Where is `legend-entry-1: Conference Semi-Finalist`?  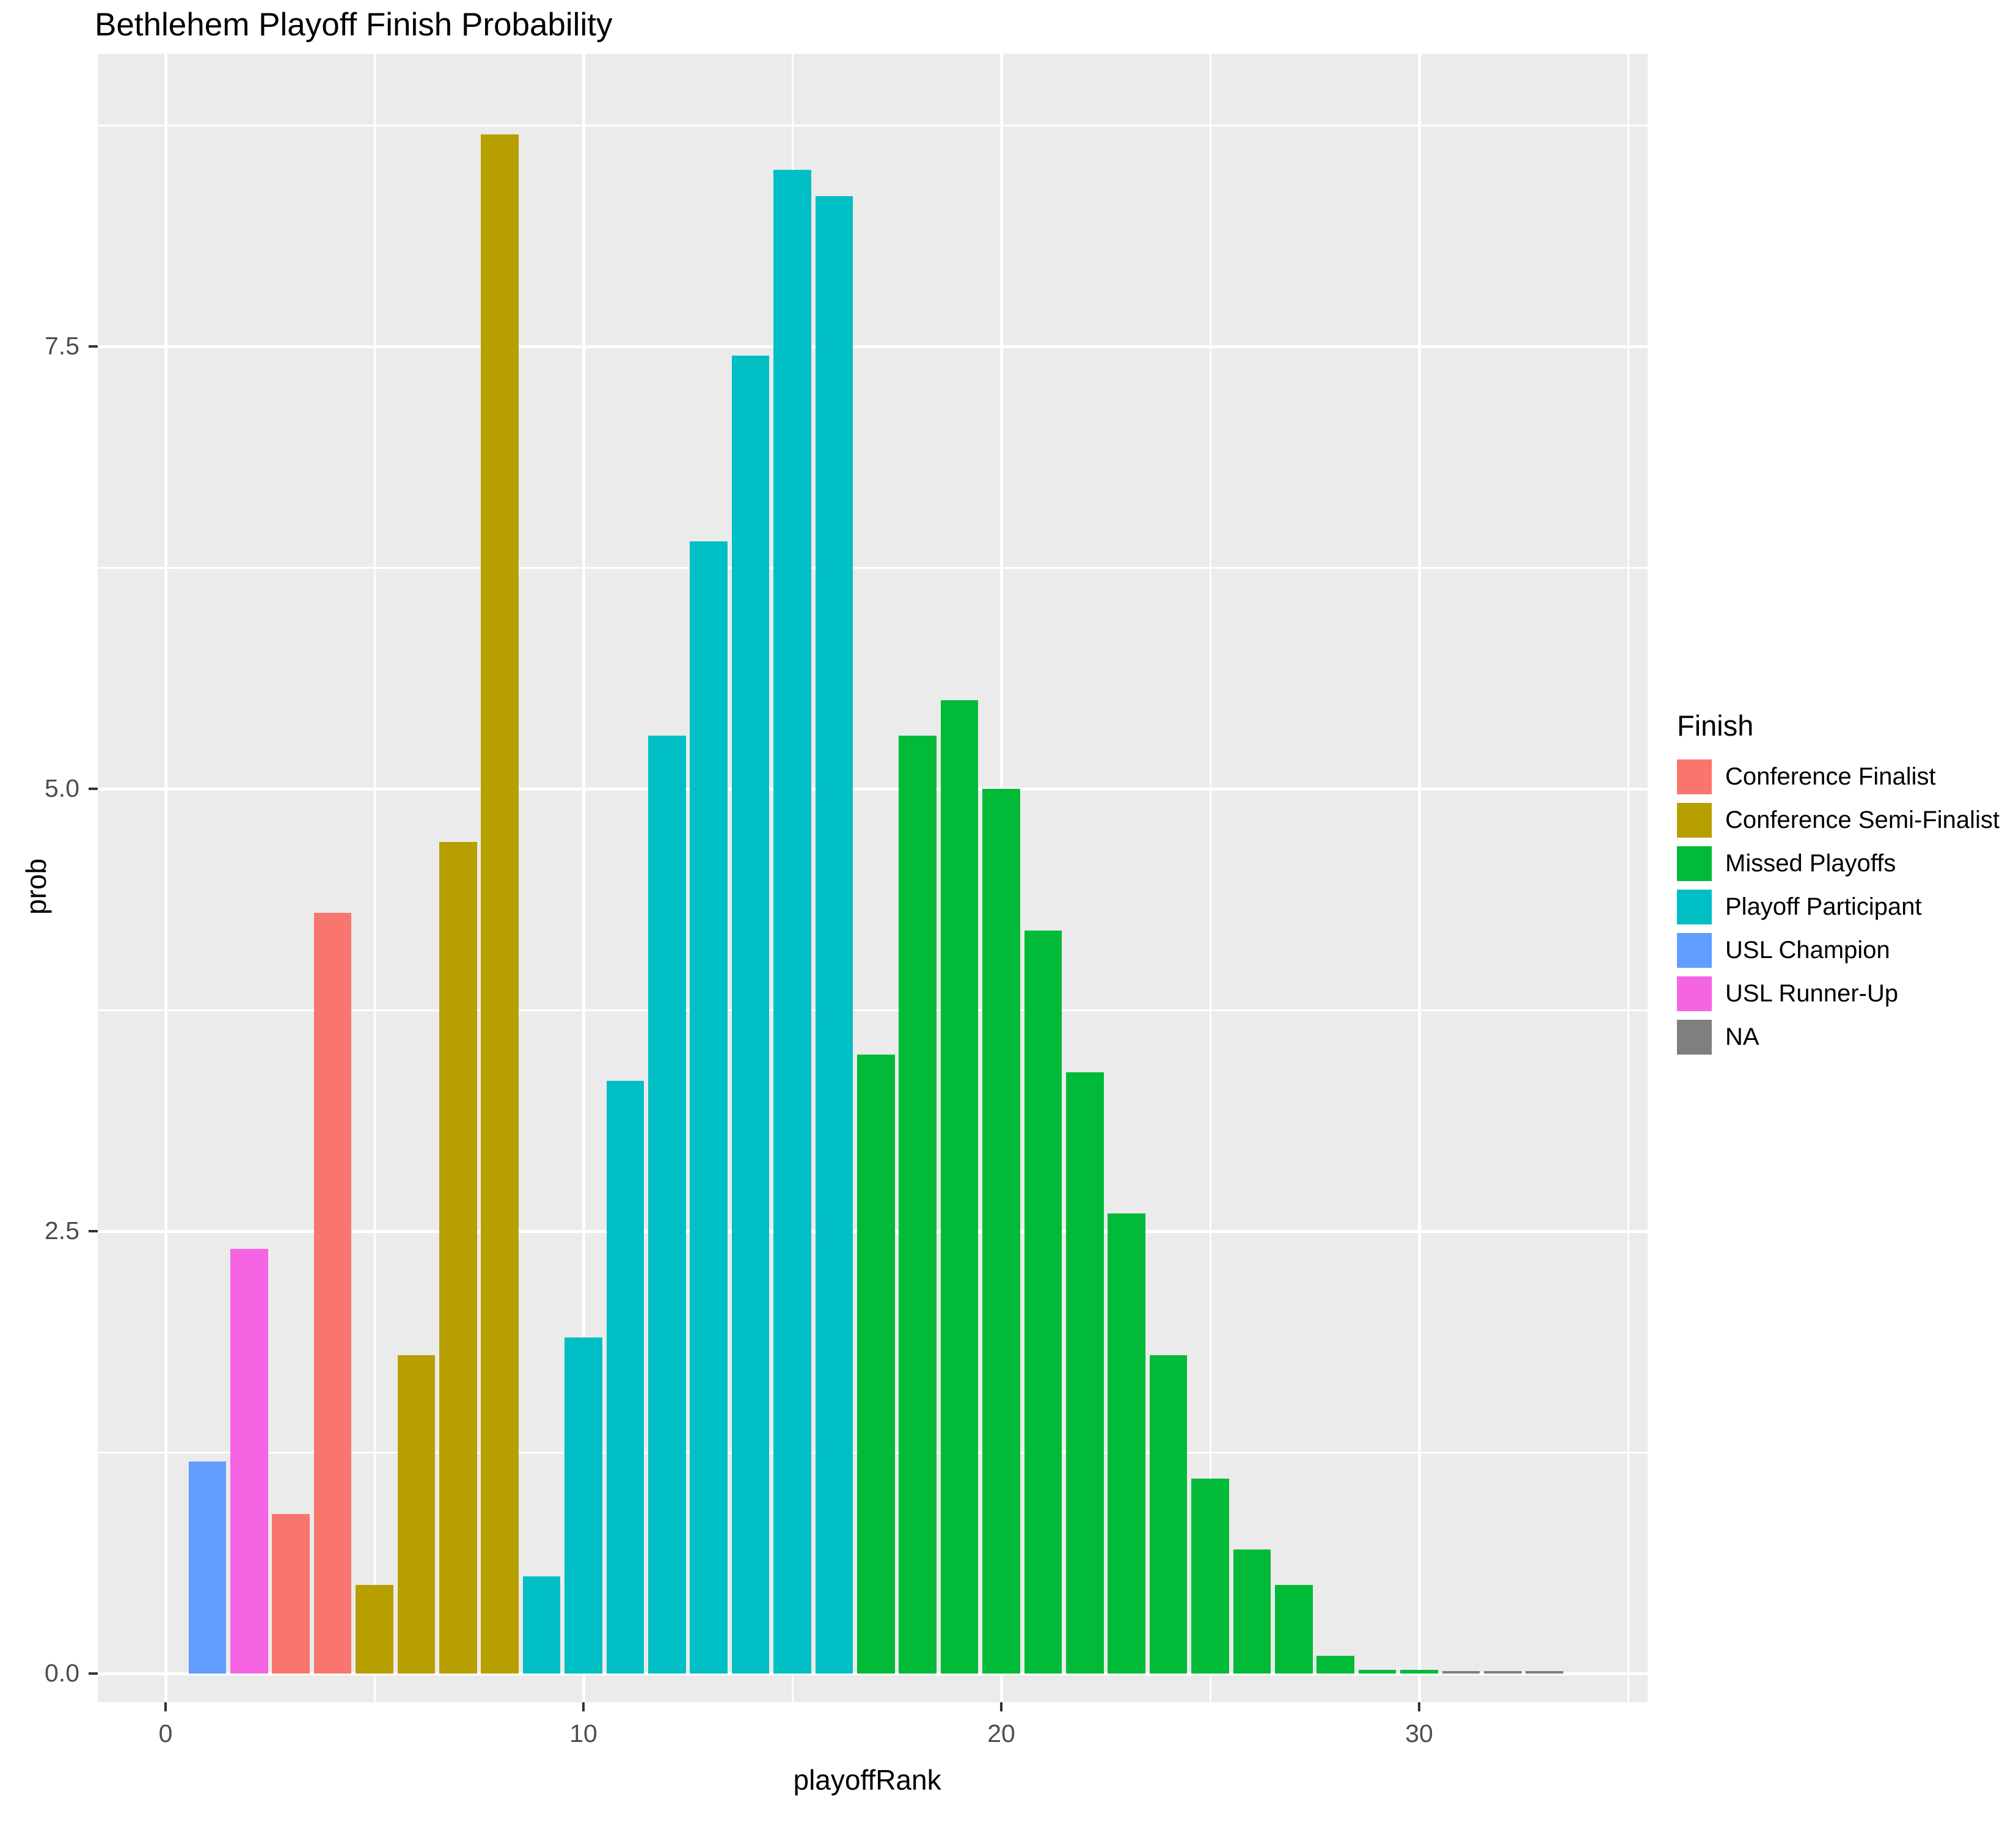 legend-entry-1: Conference Semi-Finalist is located at coordinates (1838, 820).